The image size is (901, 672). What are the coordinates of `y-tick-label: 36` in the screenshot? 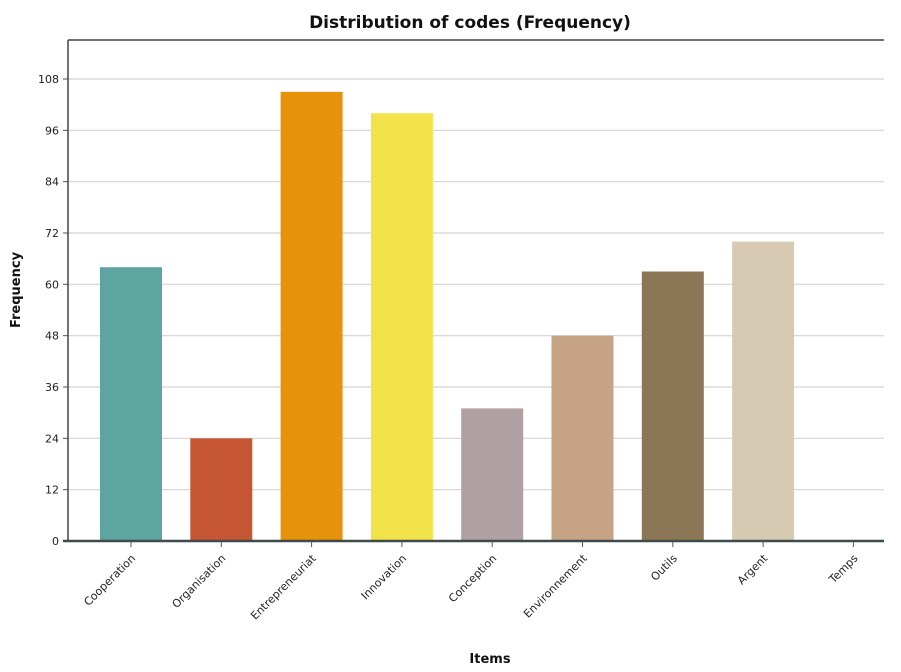 It's located at (52, 387).